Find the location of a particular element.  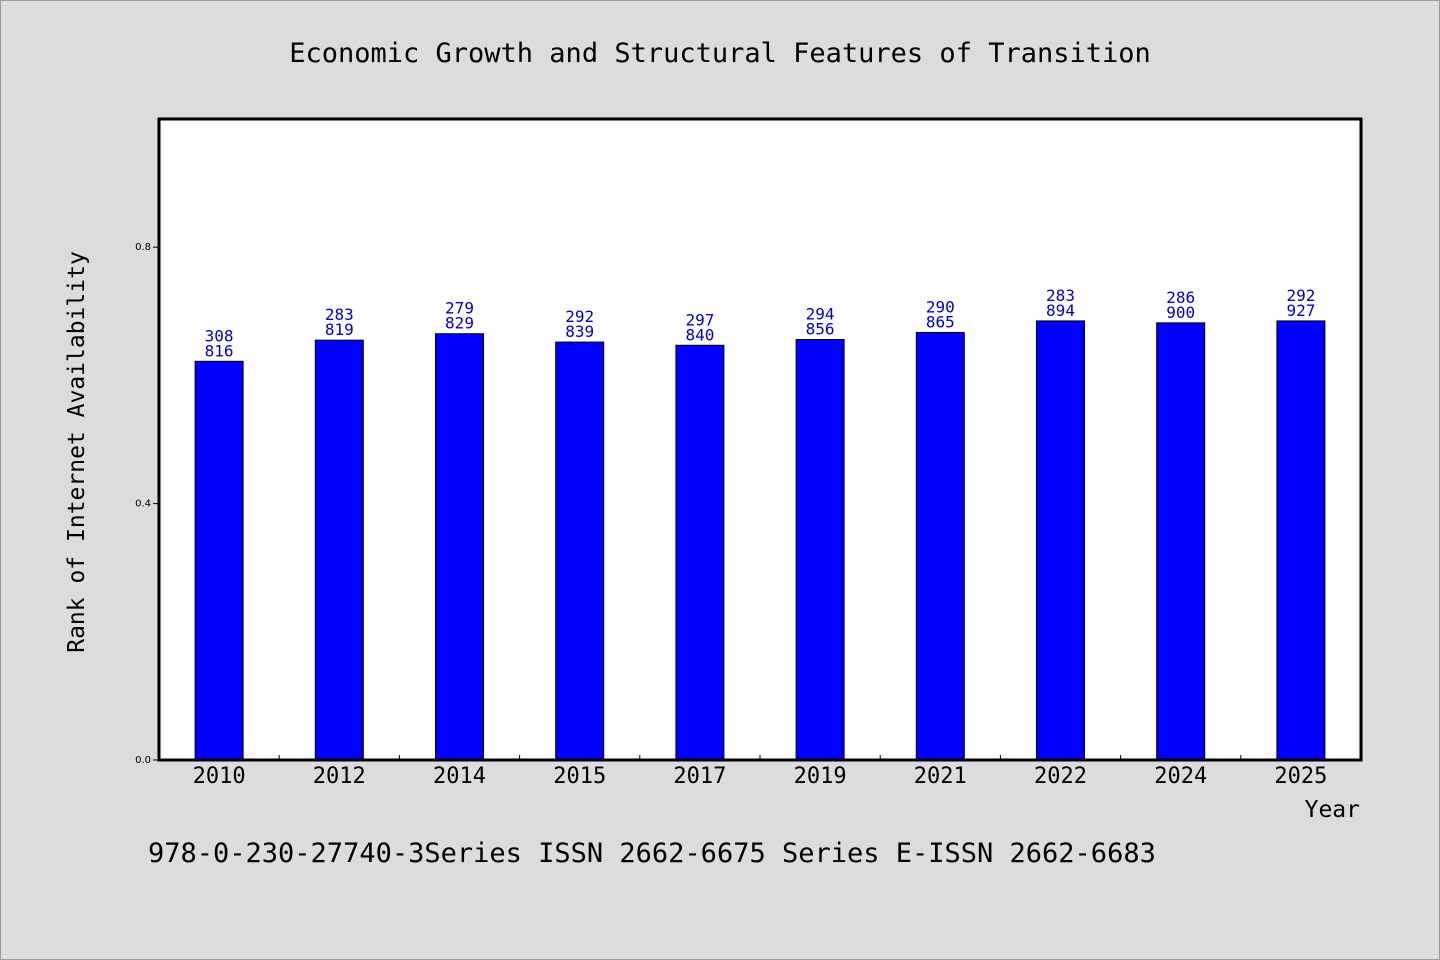

bar-data-label-top: 279 is located at coordinates (459, 308).